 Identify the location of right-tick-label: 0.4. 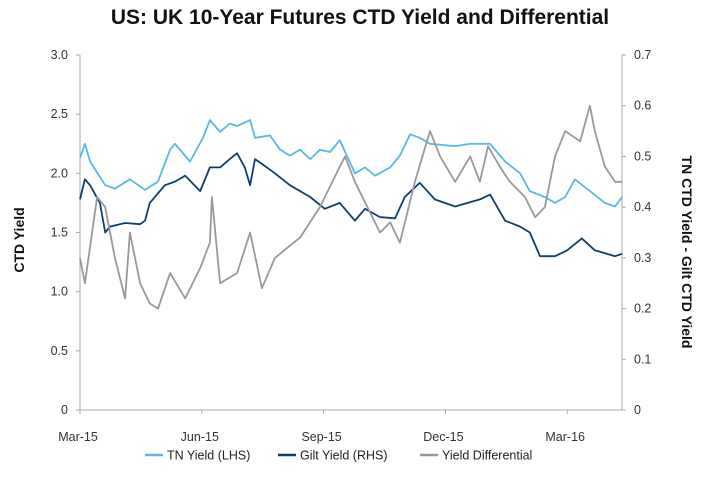
(642, 207).